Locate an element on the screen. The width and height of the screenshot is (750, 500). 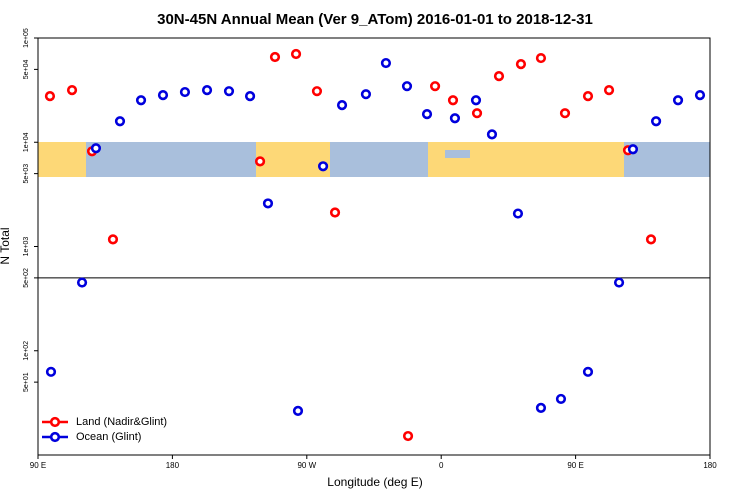
y-tick-label: 5e+02 is located at coordinates (26, 278).